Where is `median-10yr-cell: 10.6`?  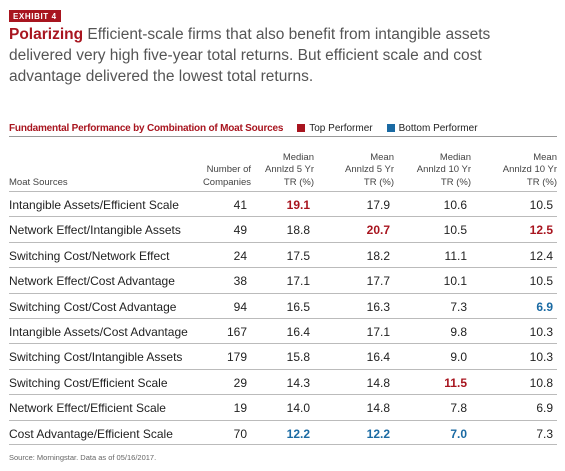
median-10yr-cell: 10.6 is located at coordinates (455, 205).